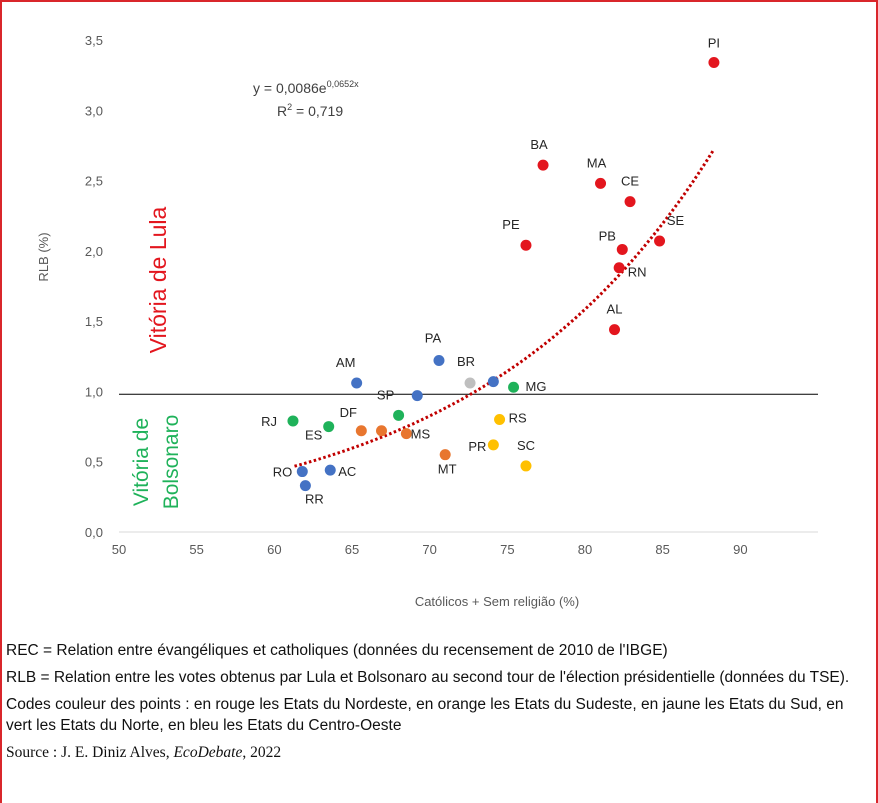  Describe the element at coordinates (330, 470) in the screenshot. I see `point-ac` at that location.